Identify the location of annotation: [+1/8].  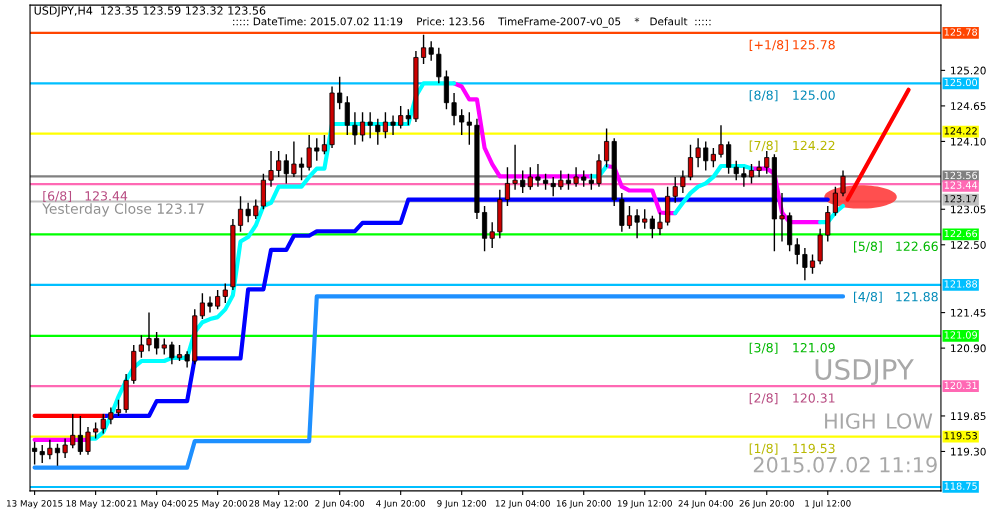
(768, 45).